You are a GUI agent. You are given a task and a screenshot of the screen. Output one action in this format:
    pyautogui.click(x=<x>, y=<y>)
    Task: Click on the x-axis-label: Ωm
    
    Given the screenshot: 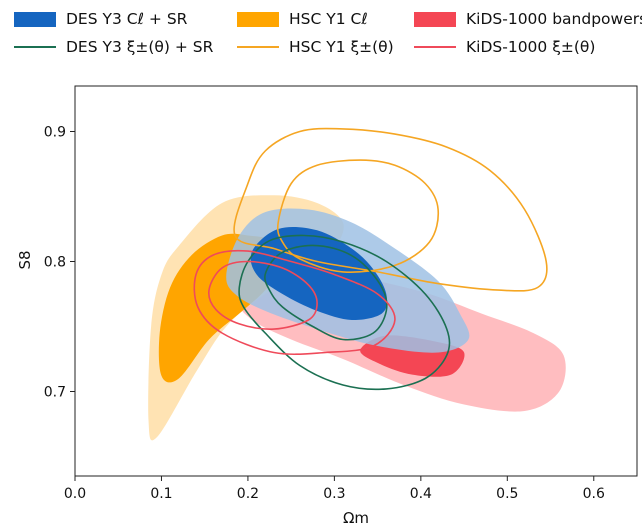 What is the action you would take?
    pyautogui.click(x=356, y=518)
    